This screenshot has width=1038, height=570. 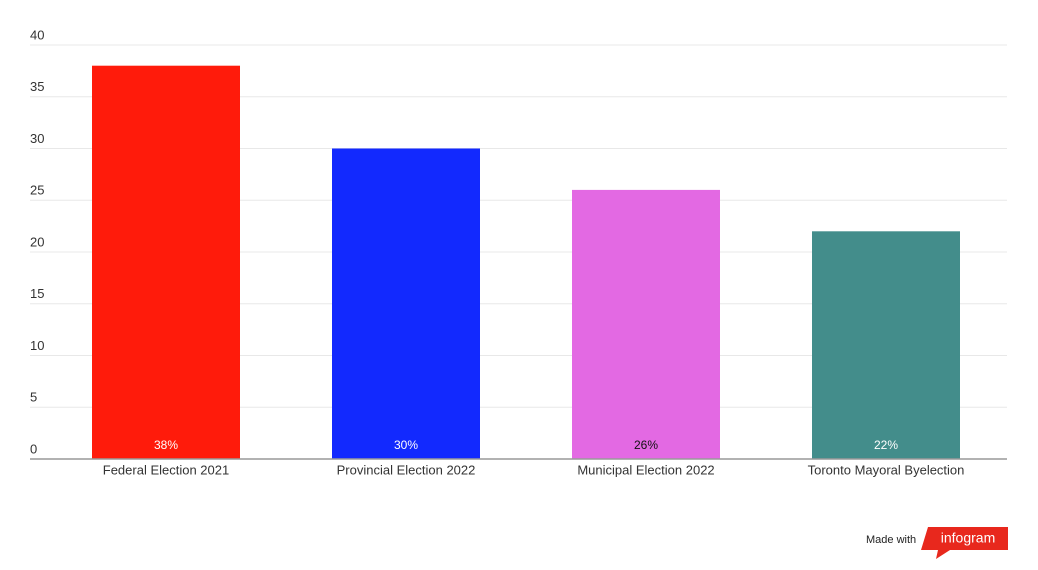 I want to click on y-tick-label: 20, so click(x=37, y=241).